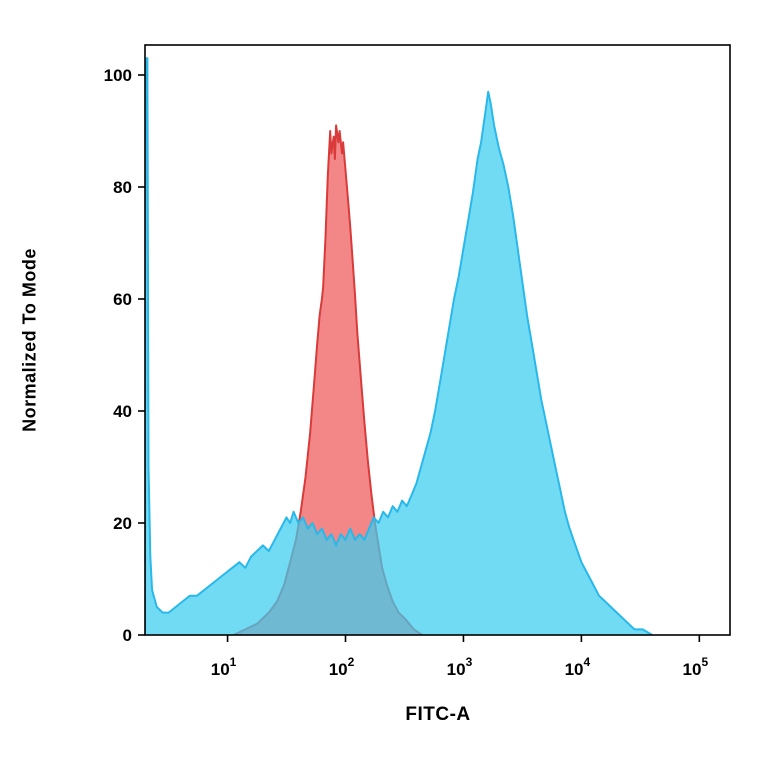 The width and height of the screenshot is (764, 764). I want to click on y-tick-label: 80, so click(122, 187).